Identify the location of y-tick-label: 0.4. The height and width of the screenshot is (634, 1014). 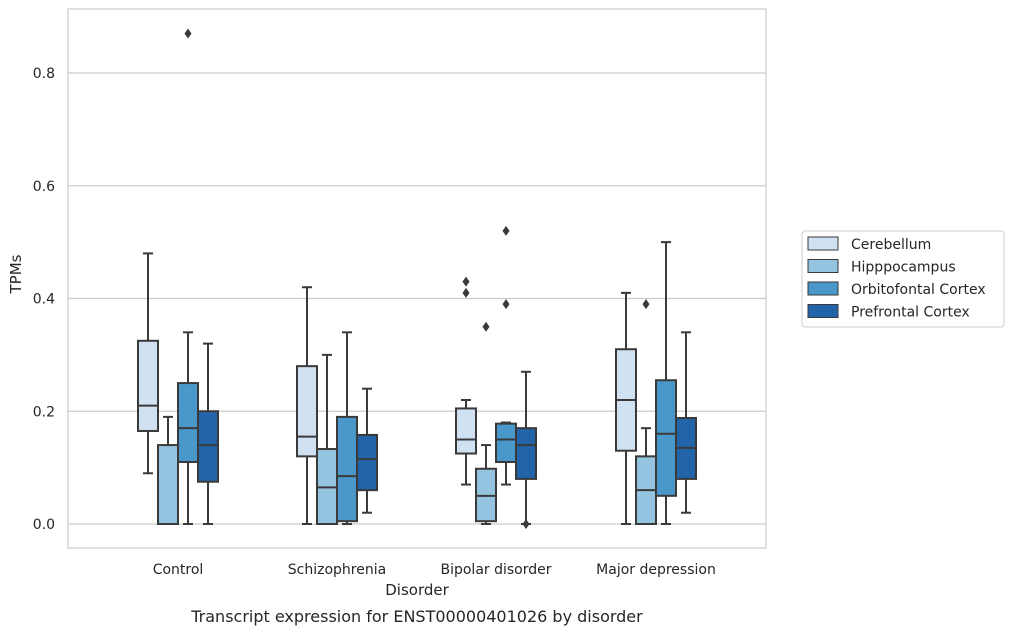
(44, 300).